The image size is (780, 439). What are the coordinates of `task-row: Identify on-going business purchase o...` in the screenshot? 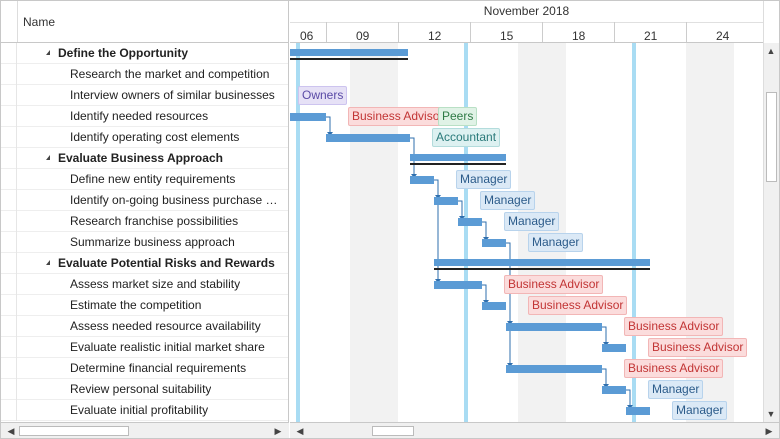 It's located at (144, 200).